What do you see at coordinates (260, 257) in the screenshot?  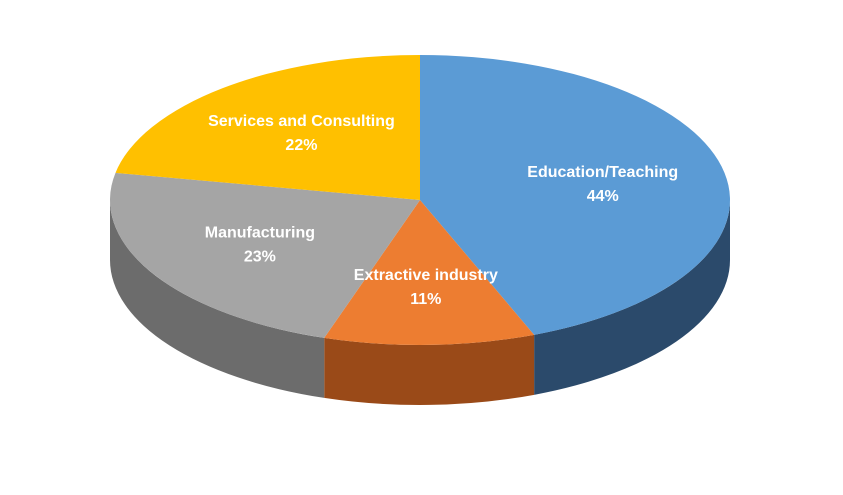 I see `value-label: 23%` at bounding box center [260, 257].